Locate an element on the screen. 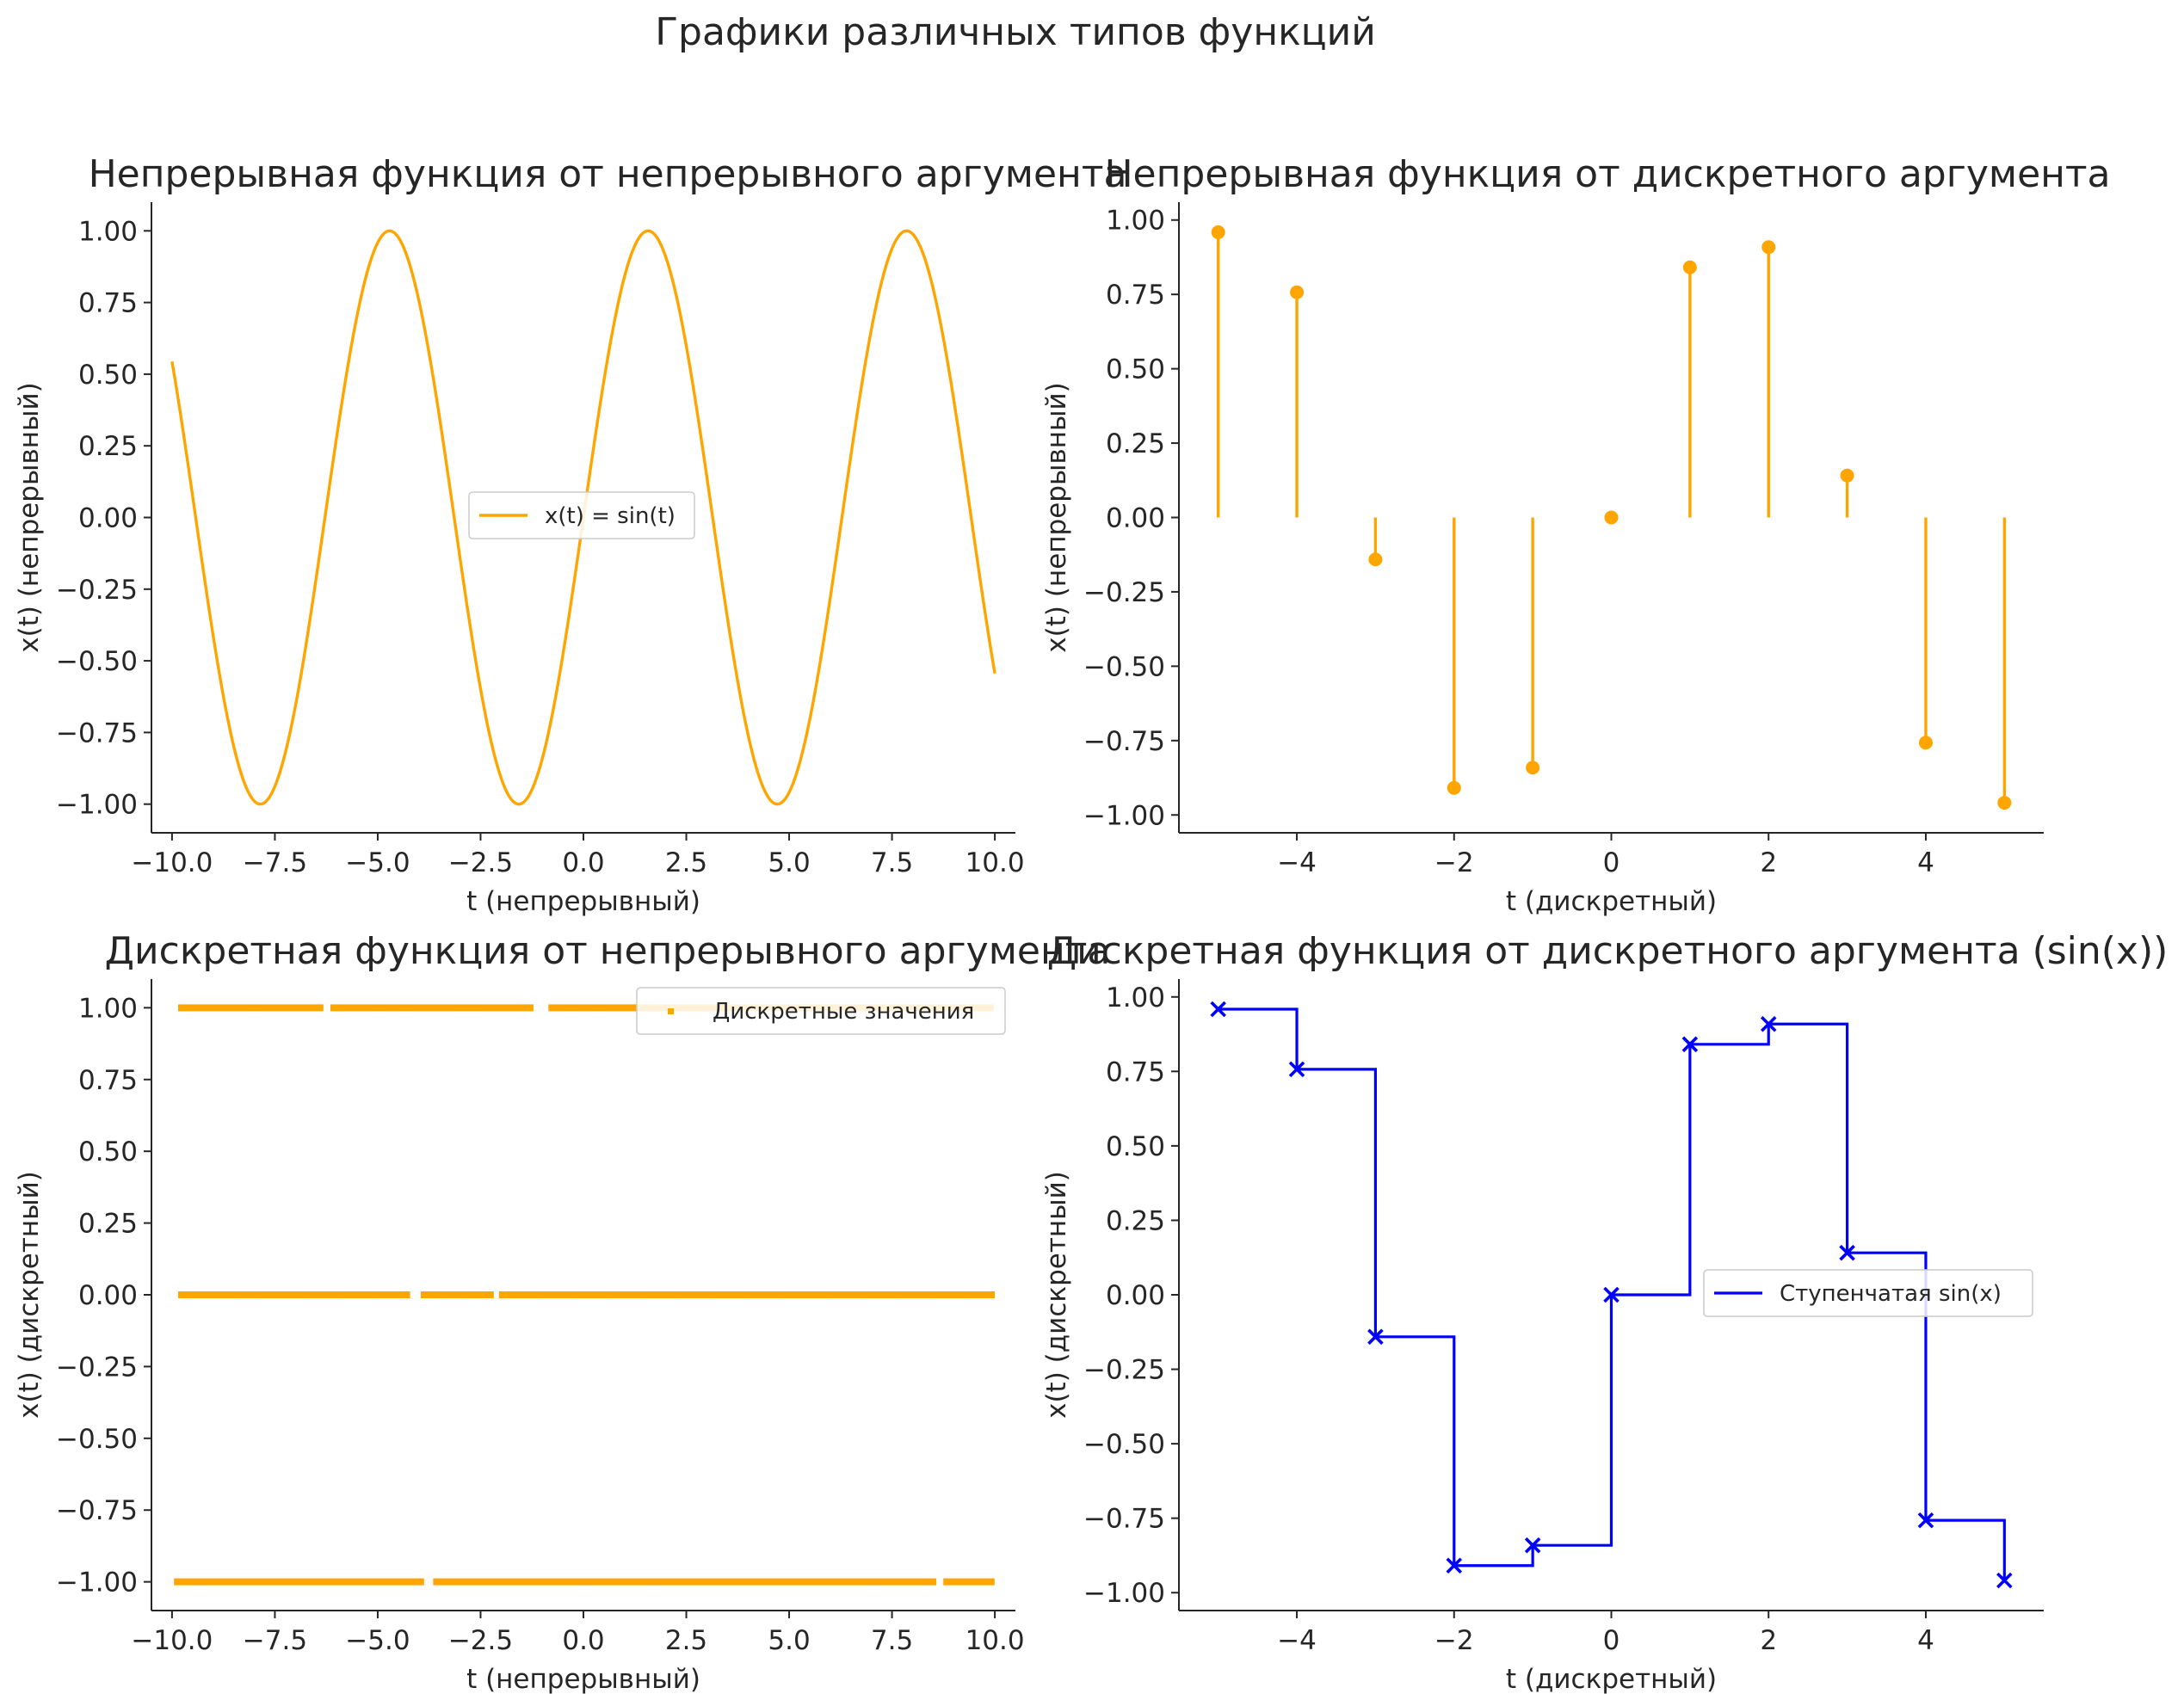 The width and height of the screenshot is (2184, 1694). chart1-x-tick-label: 5.0 is located at coordinates (789, 863).